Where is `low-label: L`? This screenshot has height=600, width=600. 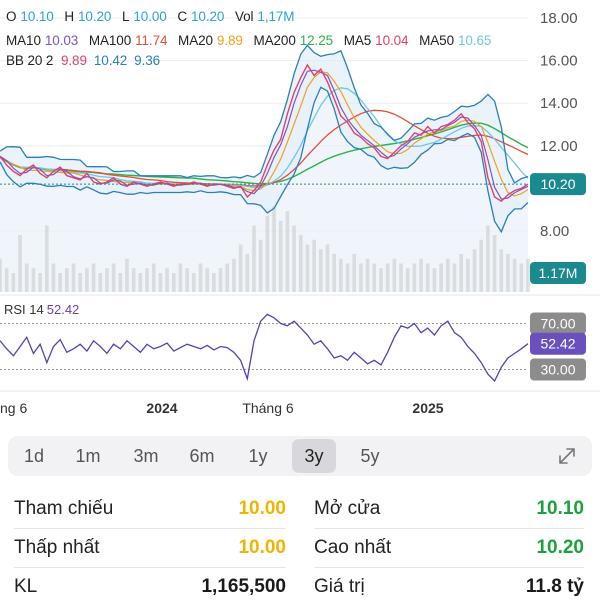
low-label: L is located at coordinates (125, 16).